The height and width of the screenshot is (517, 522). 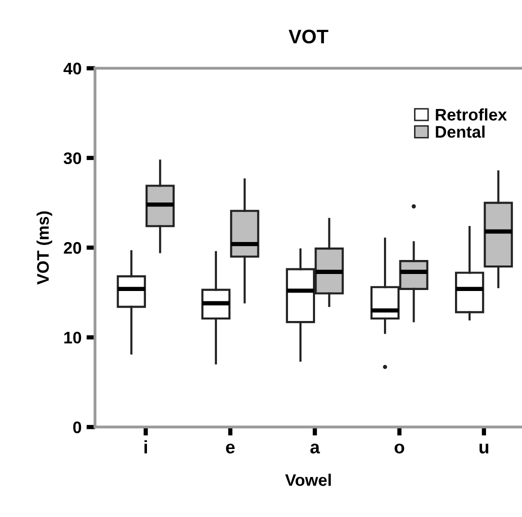 I want to click on y-tick-label: 40, so click(x=73, y=68).